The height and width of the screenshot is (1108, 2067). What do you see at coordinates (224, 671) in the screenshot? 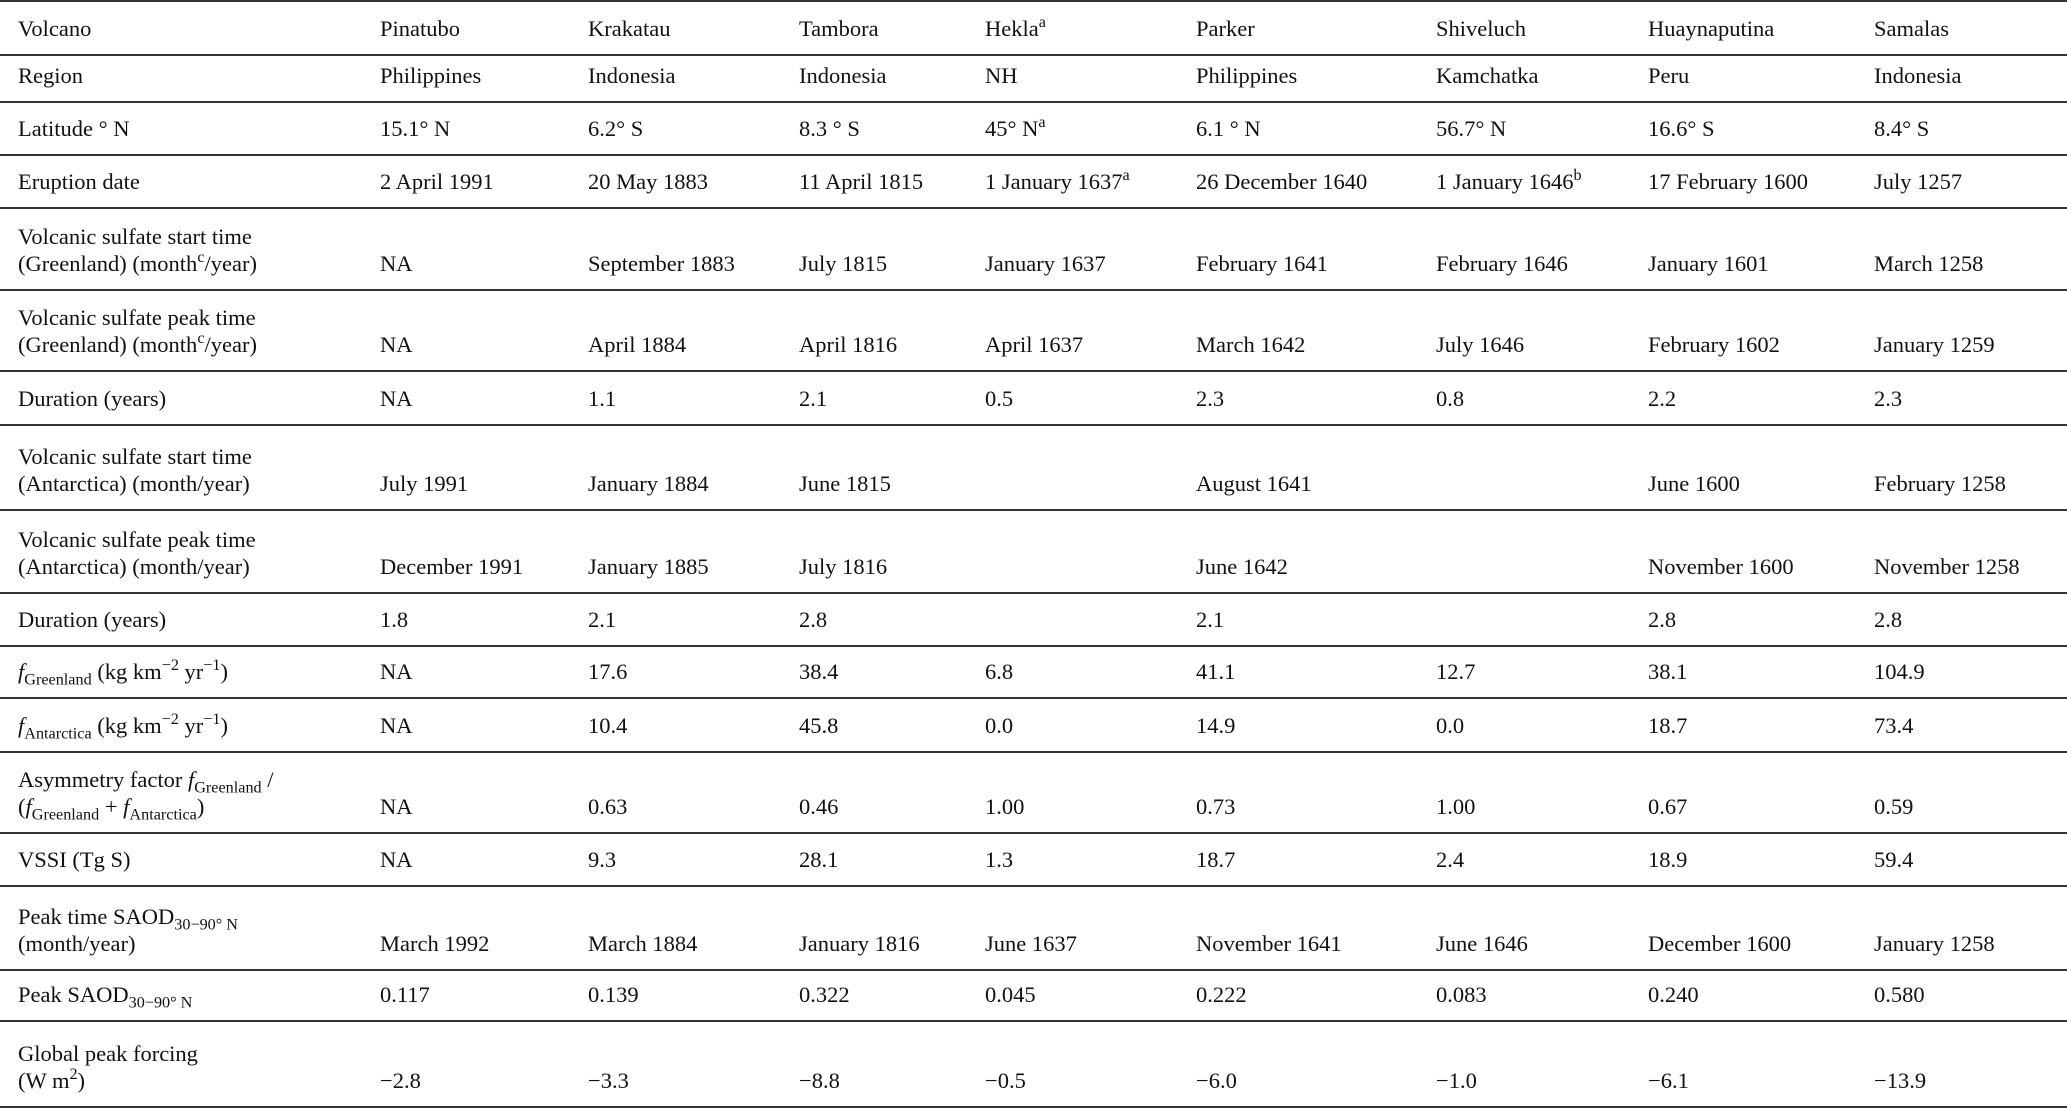
I see `text-segment: )` at bounding box center [224, 671].